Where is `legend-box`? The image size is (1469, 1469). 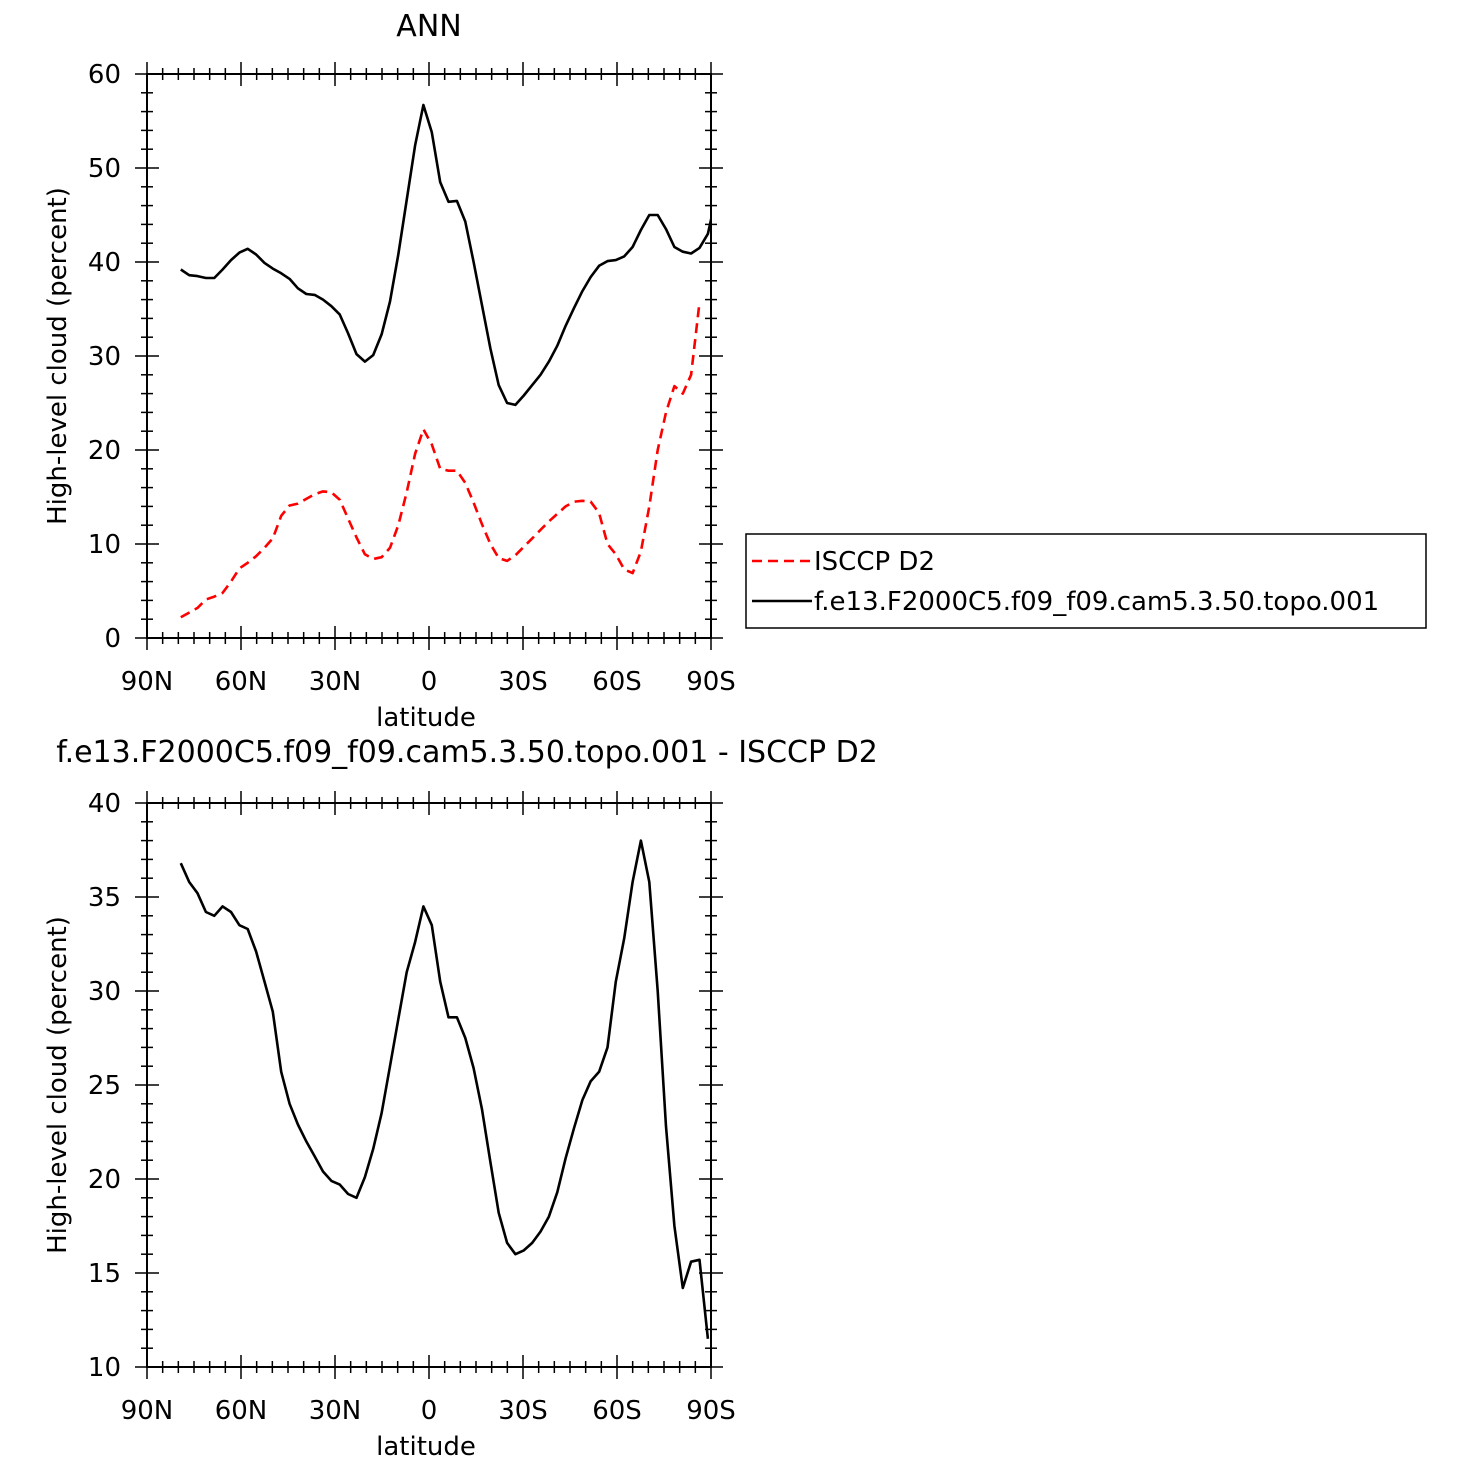 legend-box is located at coordinates (1086, 581).